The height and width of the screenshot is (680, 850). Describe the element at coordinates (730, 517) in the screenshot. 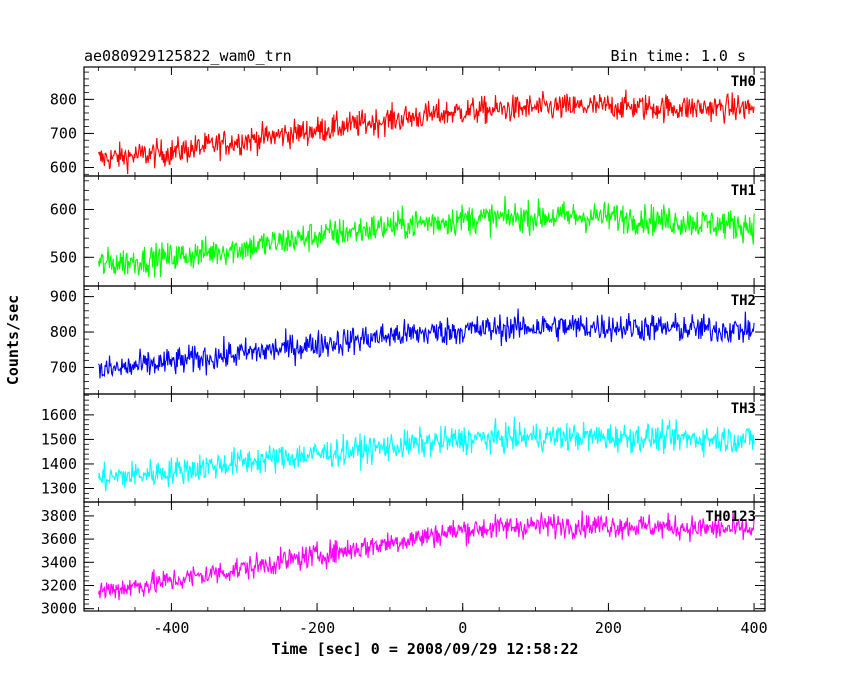

I see `panel-label-th0123: TH0123` at that location.